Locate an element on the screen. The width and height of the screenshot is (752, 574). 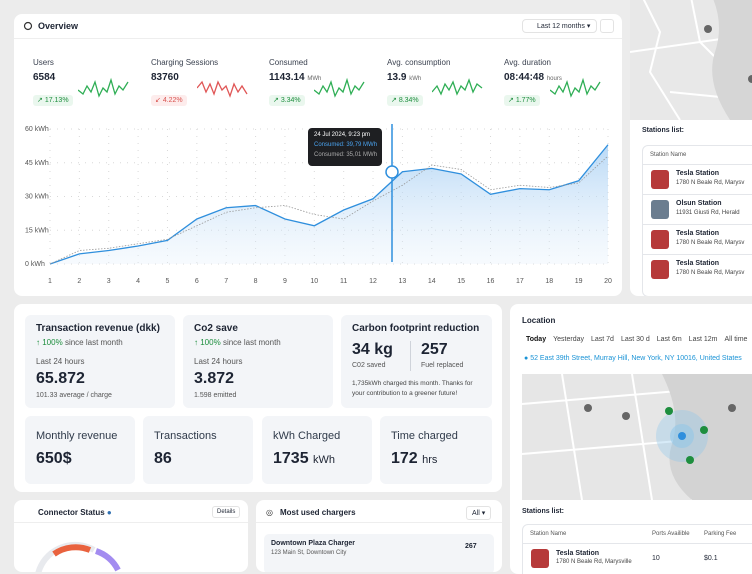
kpi-value: 83760 is located at coordinates (165, 77).